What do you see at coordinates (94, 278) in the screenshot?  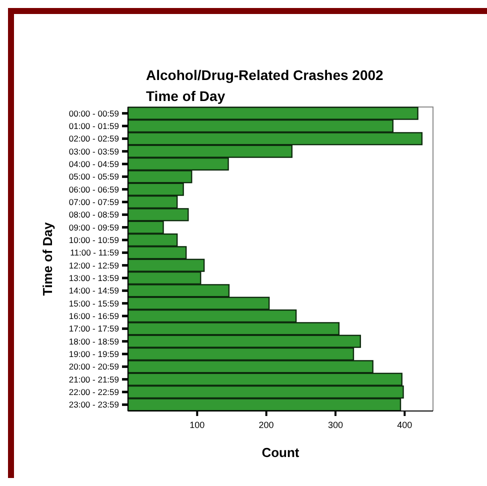 I see `y-tick-label: 13:00 - 13:59` at bounding box center [94, 278].